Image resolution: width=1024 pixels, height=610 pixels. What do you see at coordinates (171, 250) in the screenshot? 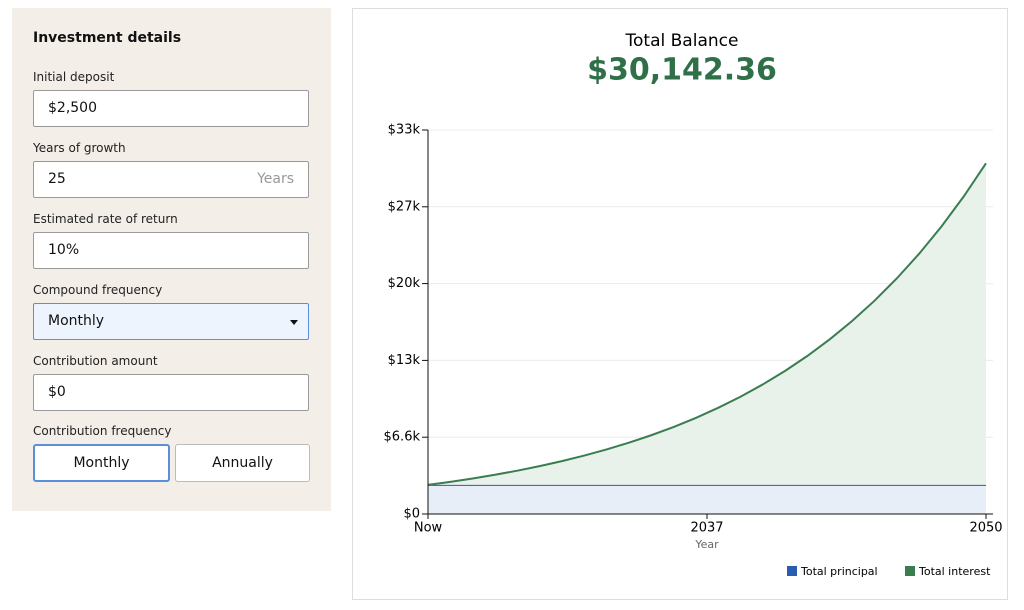
I see `text-input: 10%` at bounding box center [171, 250].